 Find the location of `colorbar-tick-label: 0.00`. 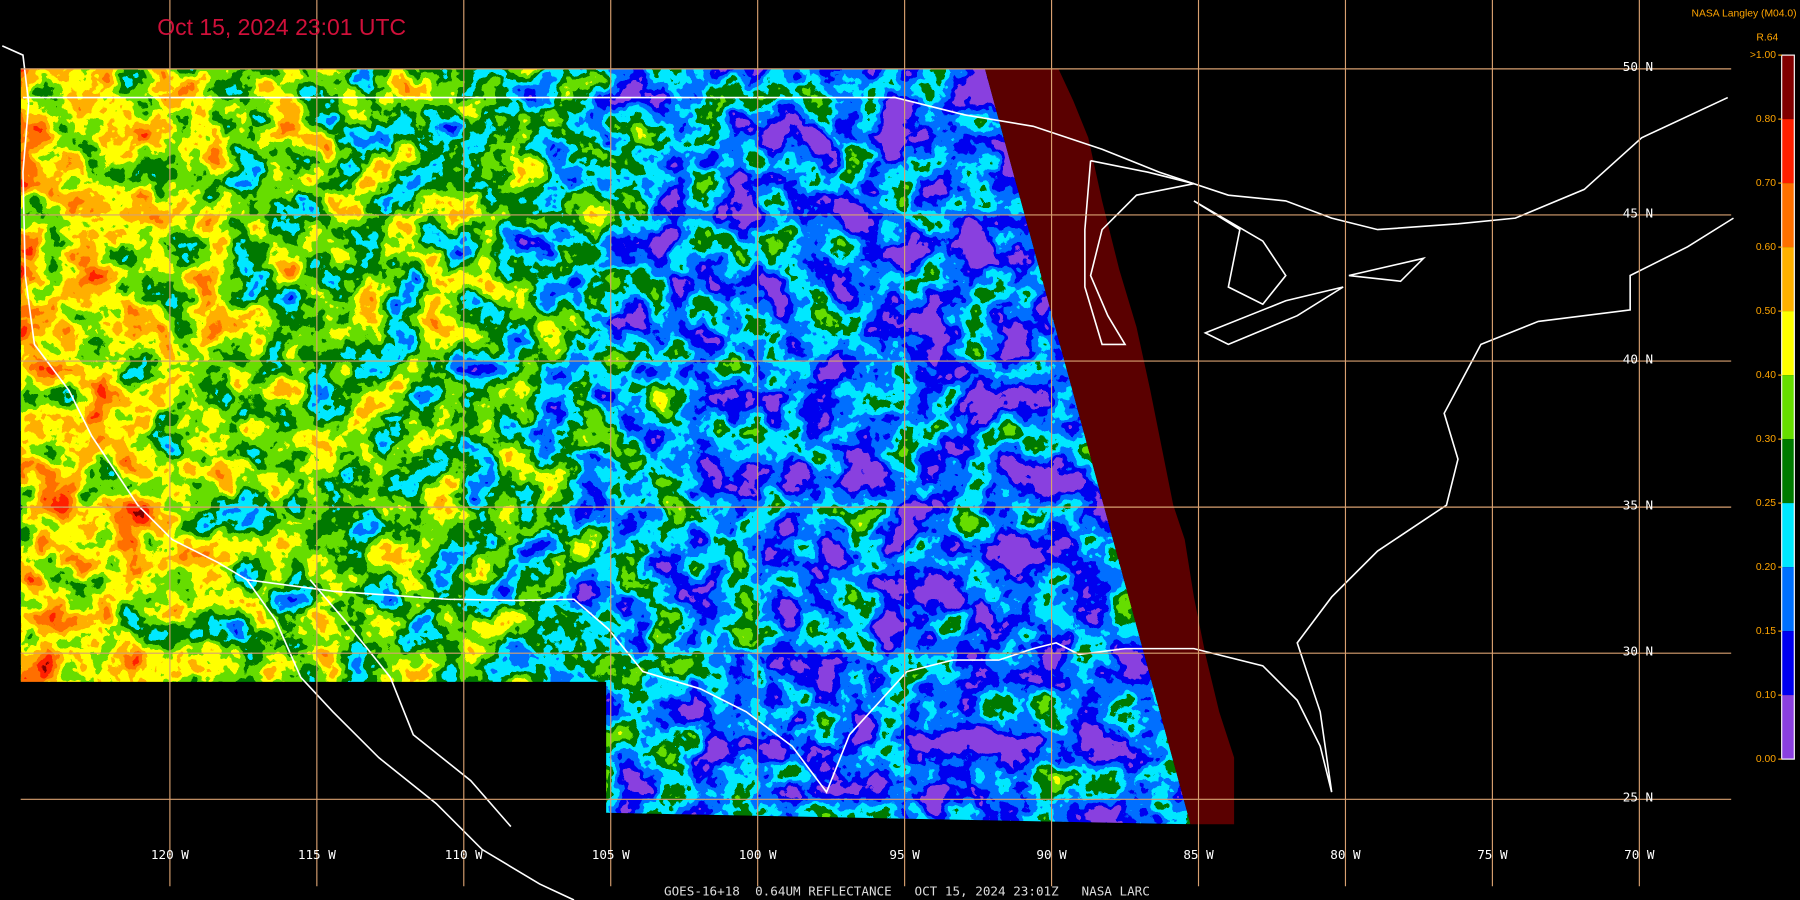

colorbar-tick-label: 0.00 is located at coordinates (1766, 759).